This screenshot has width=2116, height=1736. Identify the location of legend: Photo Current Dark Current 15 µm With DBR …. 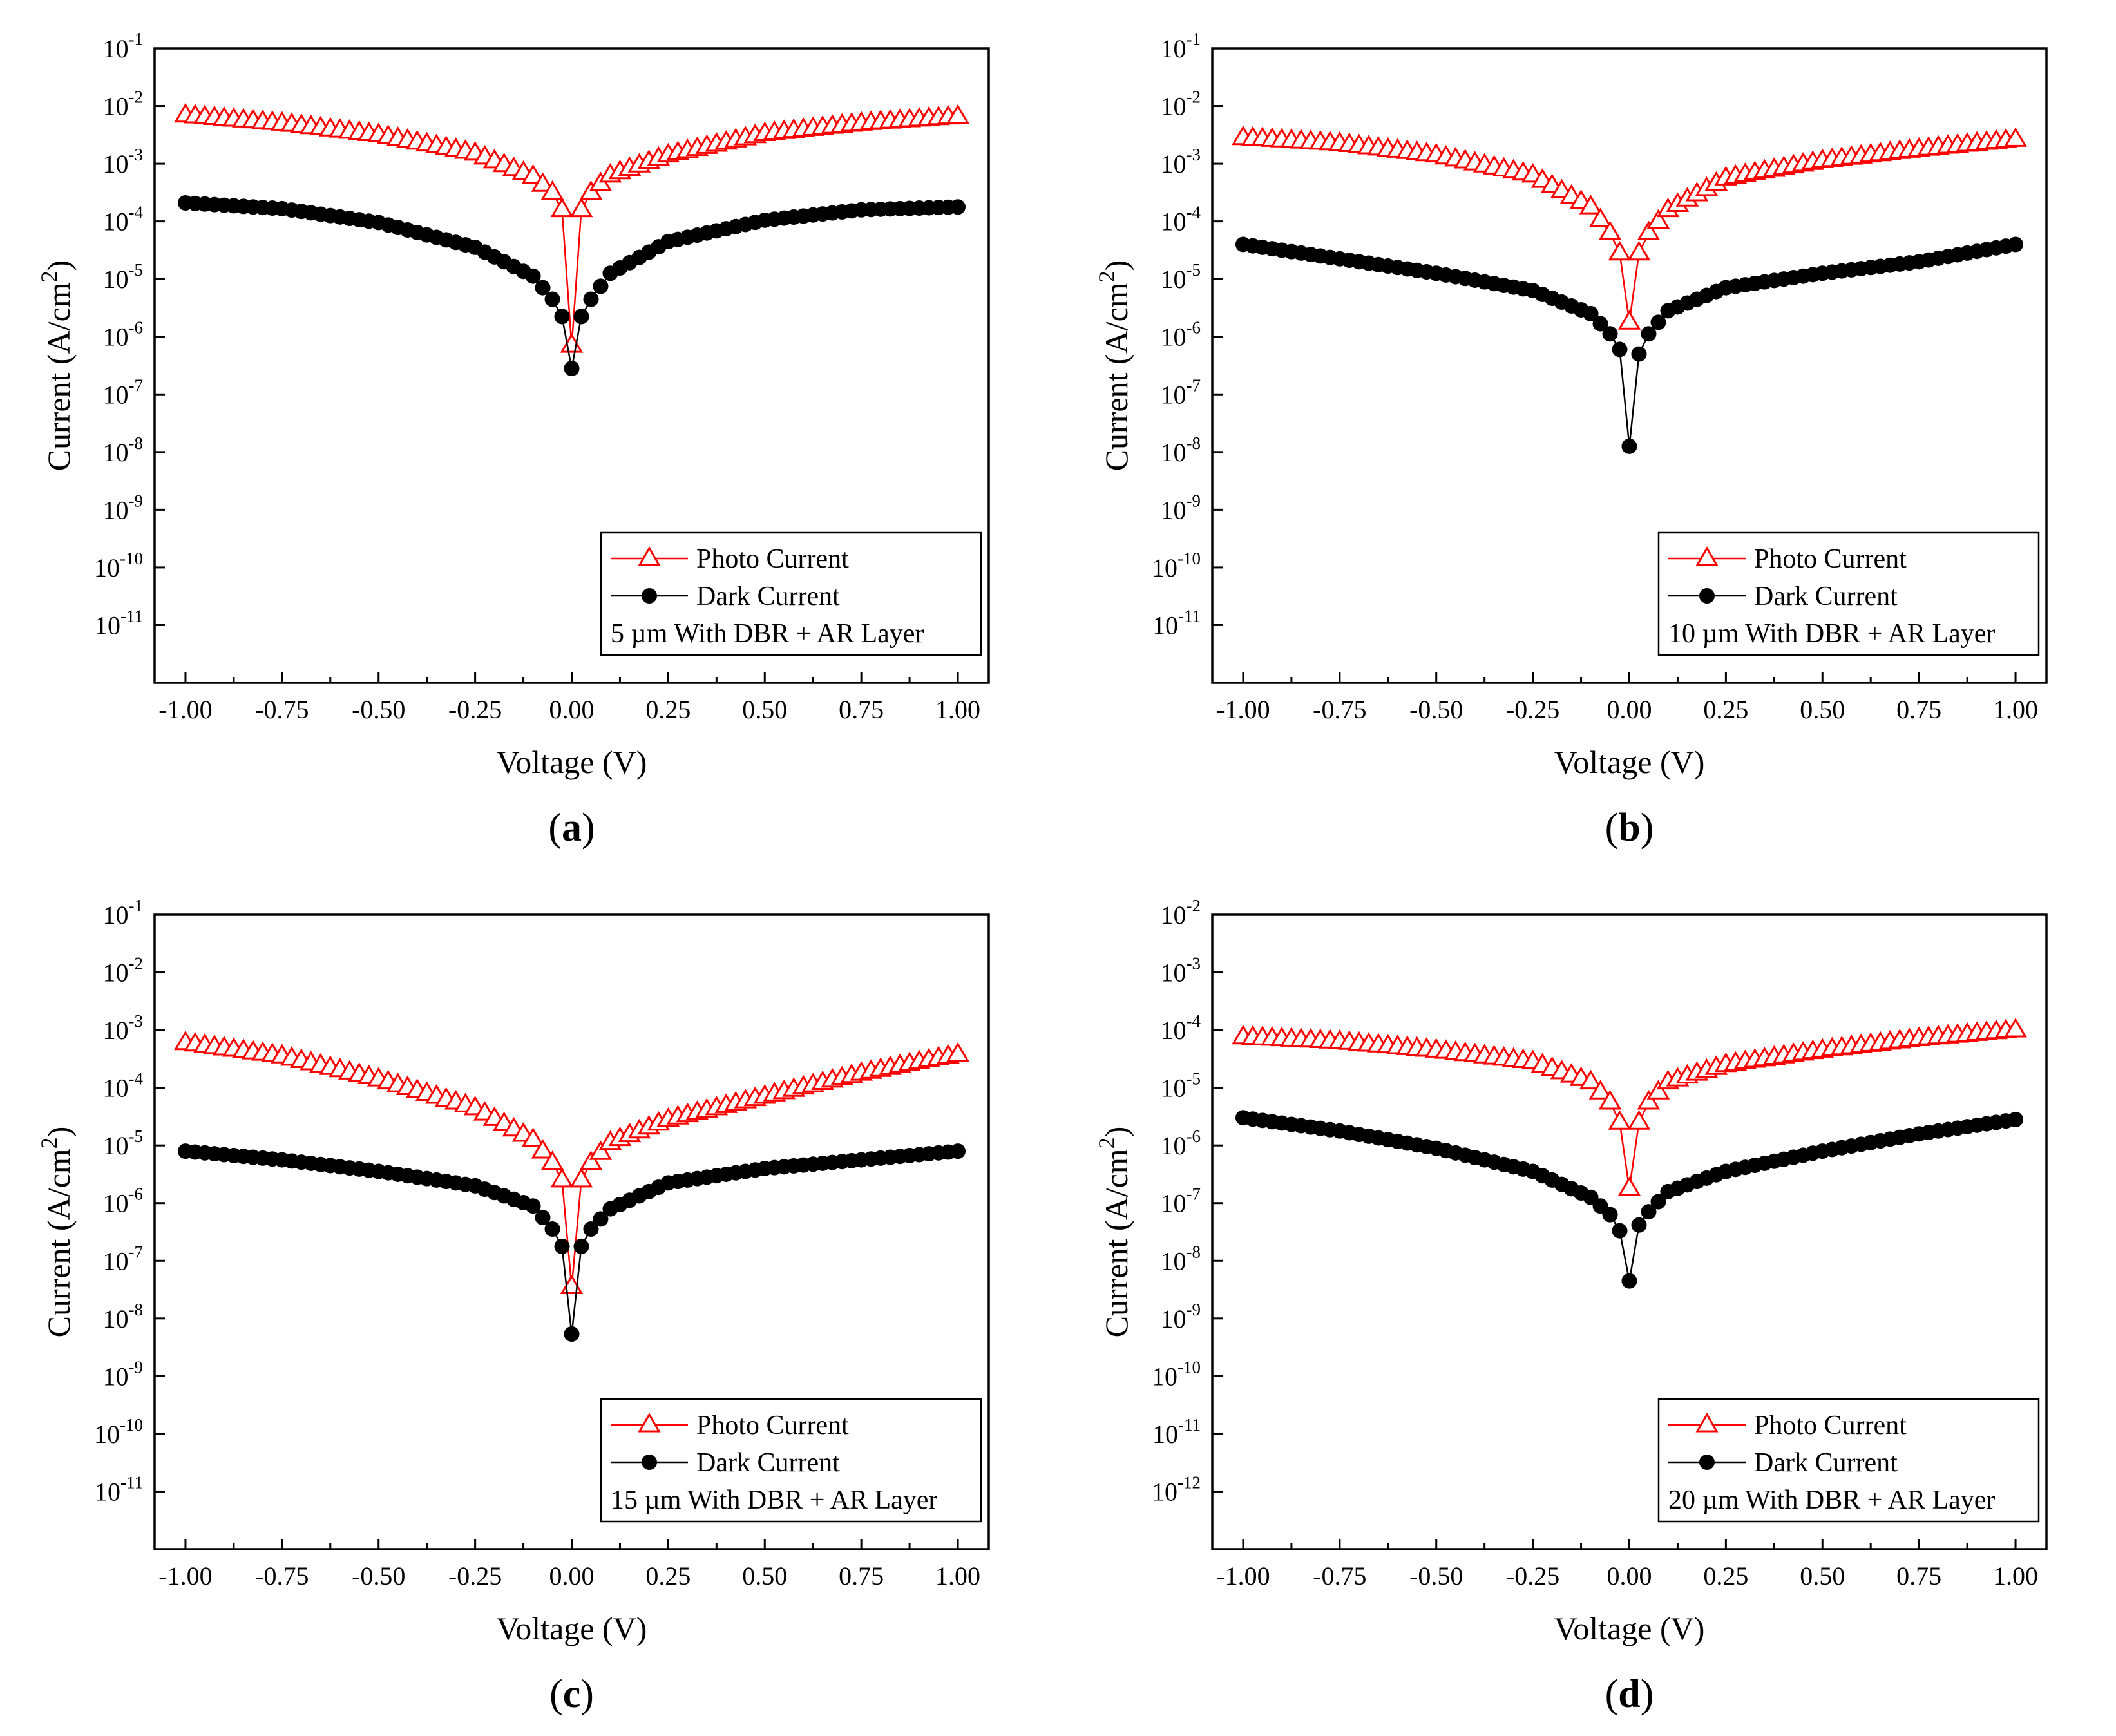
(791, 1460).